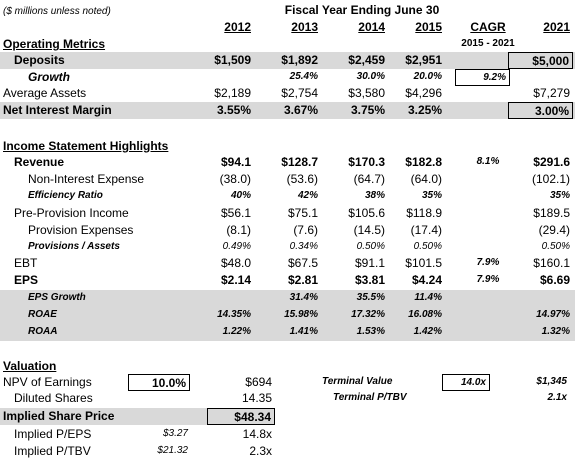 This screenshot has width=575, height=460. I want to click on value-cell: 0.34%, so click(303, 246).